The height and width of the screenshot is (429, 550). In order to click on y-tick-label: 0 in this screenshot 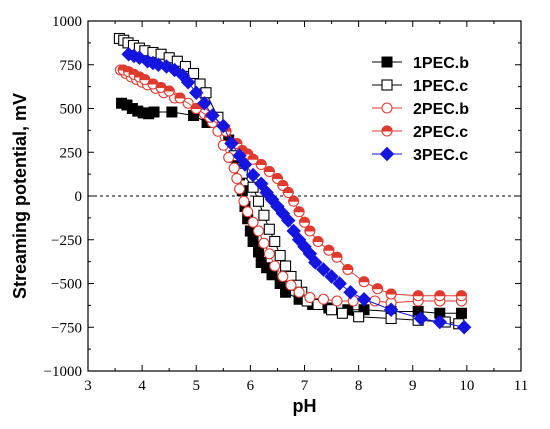, I will do `click(79, 197)`.